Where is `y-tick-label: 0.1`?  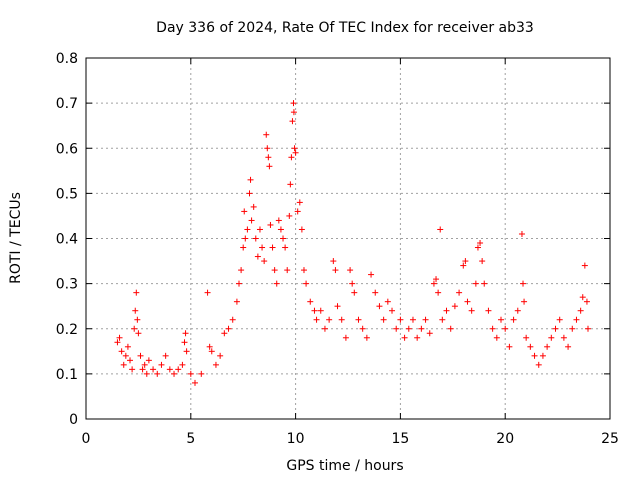 y-tick-label: 0.1 is located at coordinates (67, 375).